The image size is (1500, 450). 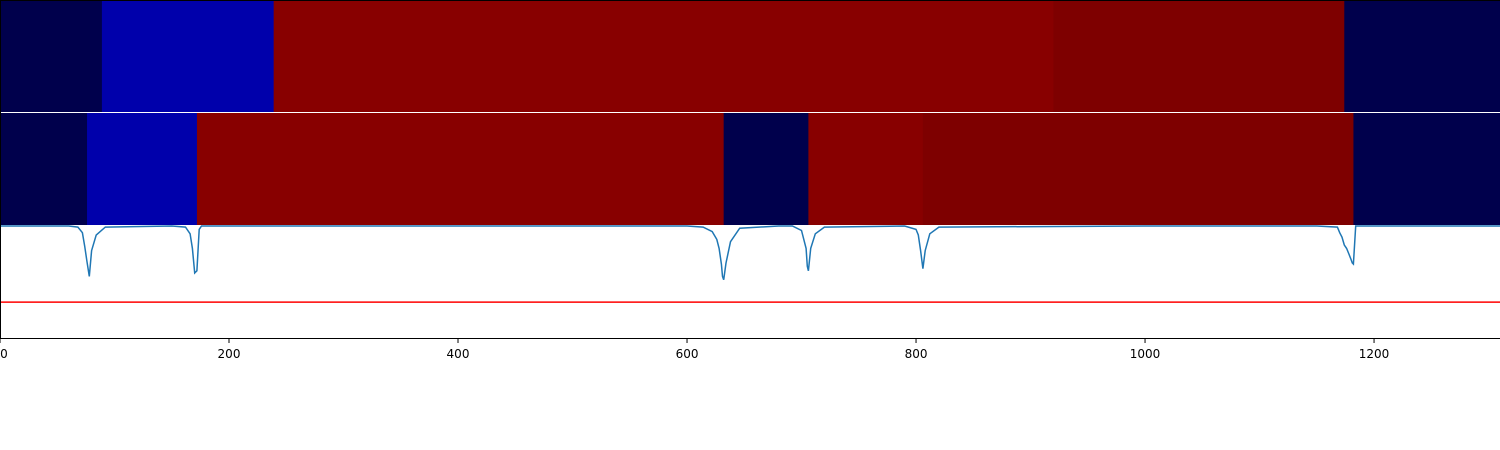 What do you see at coordinates (4, 354) in the screenshot?
I see `x-tick-label-0: 0` at bounding box center [4, 354].